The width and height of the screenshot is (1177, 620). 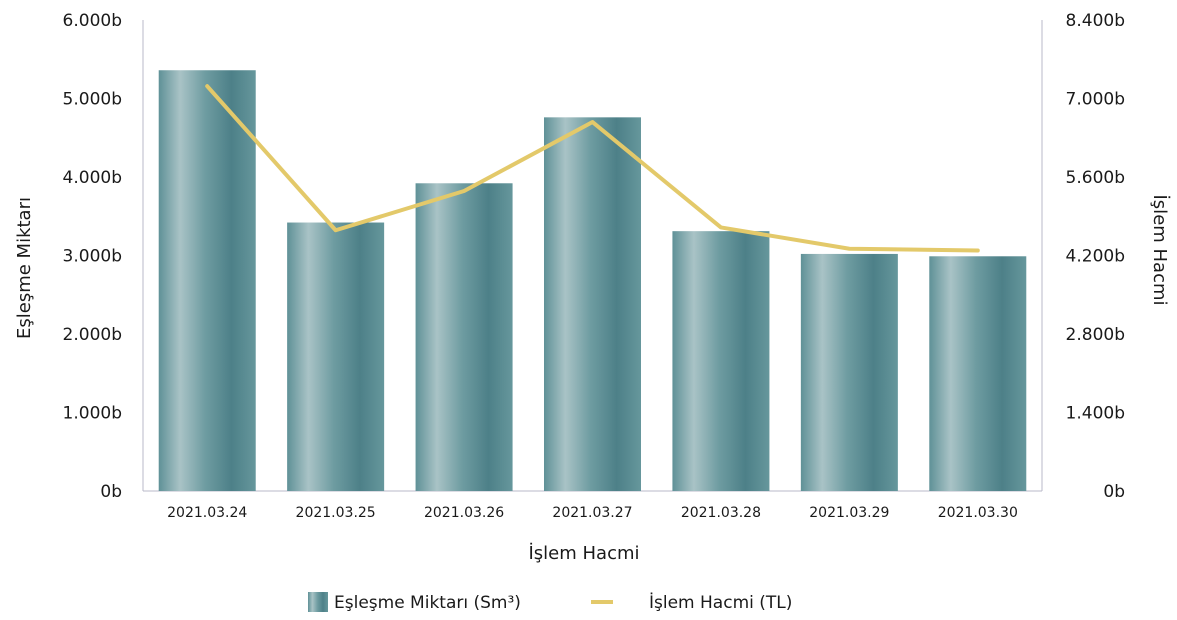 What do you see at coordinates (1095, 335) in the screenshot?
I see `right-tick-label: 2.800b` at bounding box center [1095, 335].